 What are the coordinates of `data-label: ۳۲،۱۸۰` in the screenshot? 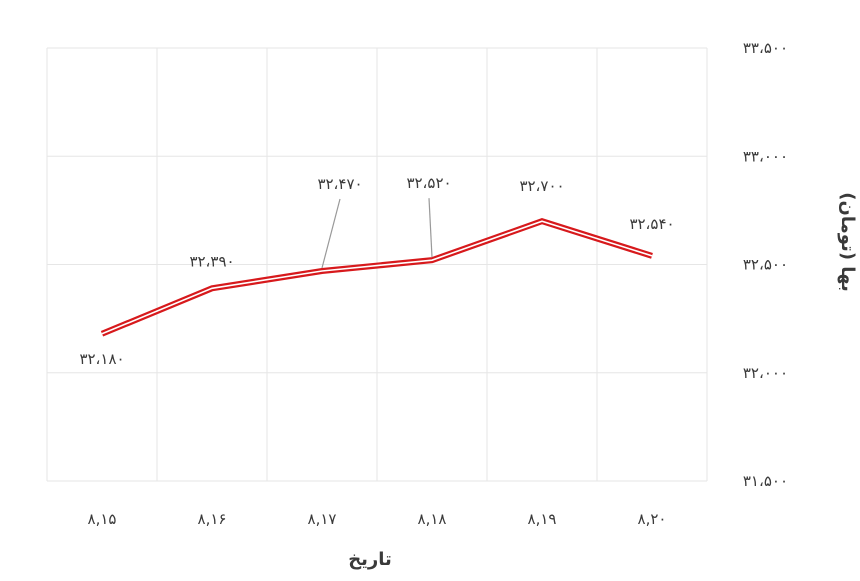 It's located at (101, 359).